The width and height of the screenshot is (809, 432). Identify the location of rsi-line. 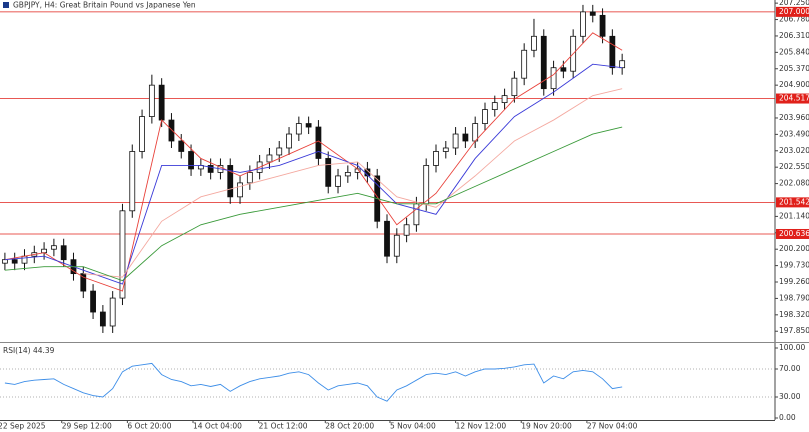
(313, 382).